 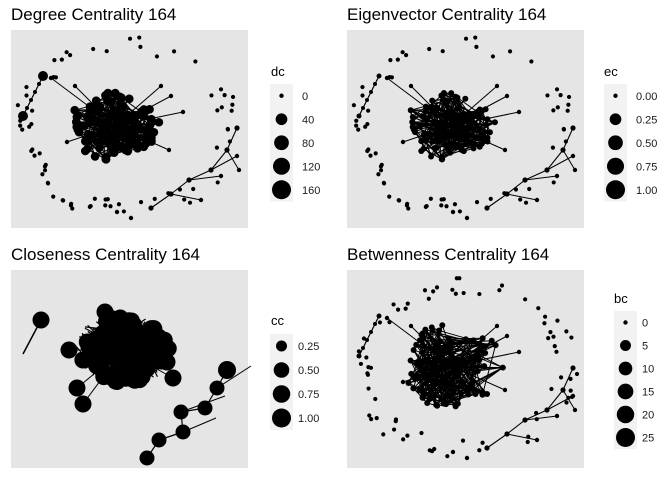 I want to click on legend-label: 0, so click(x=645, y=324).